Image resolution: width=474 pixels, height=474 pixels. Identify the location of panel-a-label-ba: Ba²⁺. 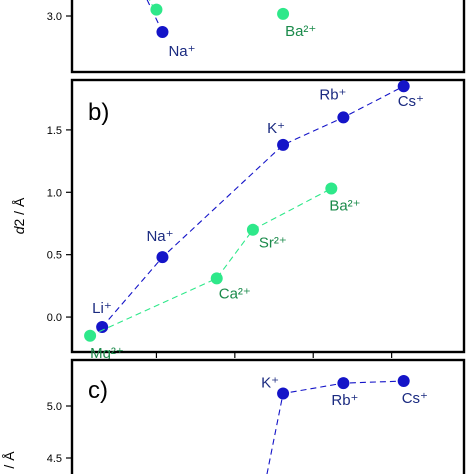
(300, 31).